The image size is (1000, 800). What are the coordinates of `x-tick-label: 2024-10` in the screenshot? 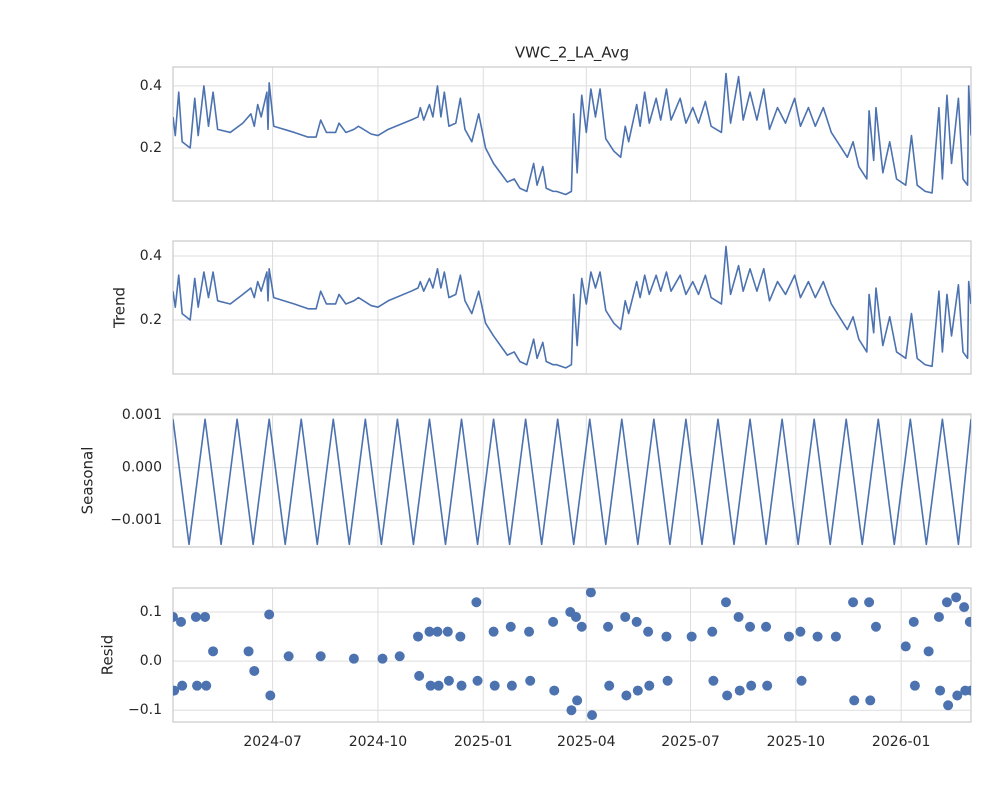 It's located at (378, 742).